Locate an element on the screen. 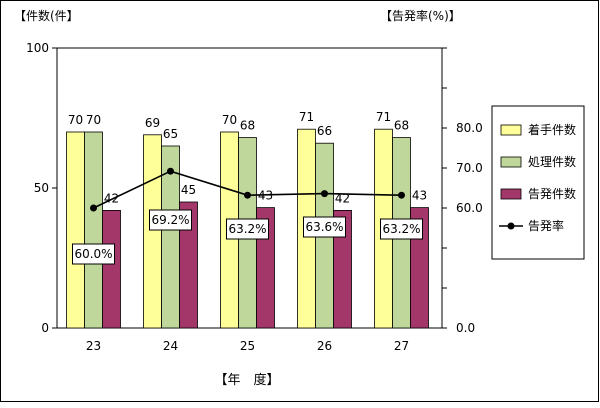 The width and height of the screenshot is (600, 408). legend-label: 着手件数 is located at coordinates (552, 129).